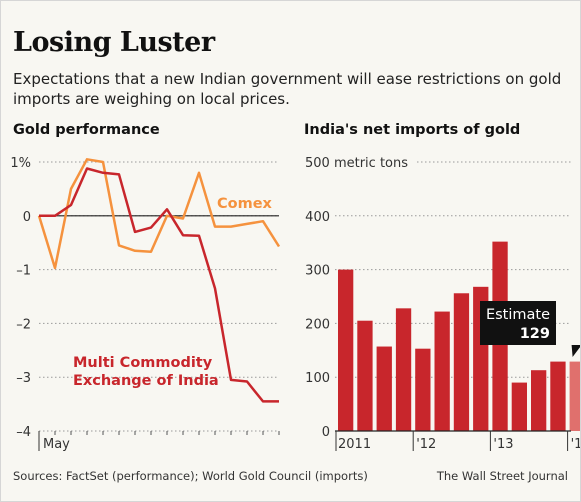 This screenshot has width=581, height=502. Describe the element at coordinates (575, 444) in the screenshot. I see `x-tick-label: '14` at that location.